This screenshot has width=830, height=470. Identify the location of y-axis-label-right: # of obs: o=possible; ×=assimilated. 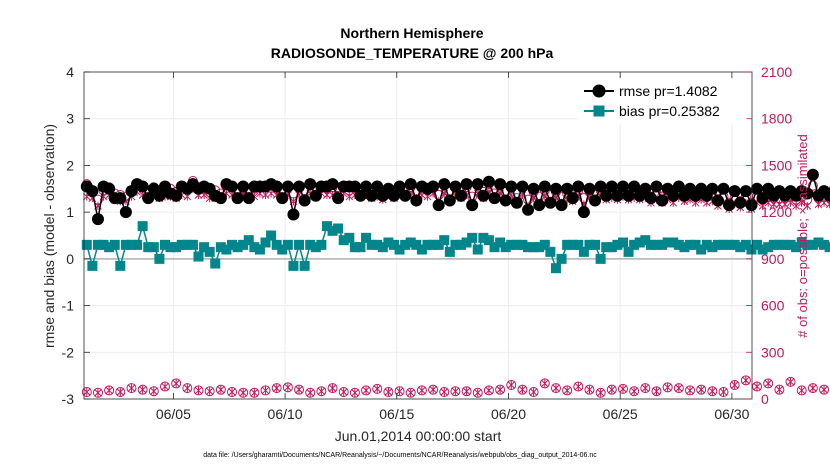
(802, 235).